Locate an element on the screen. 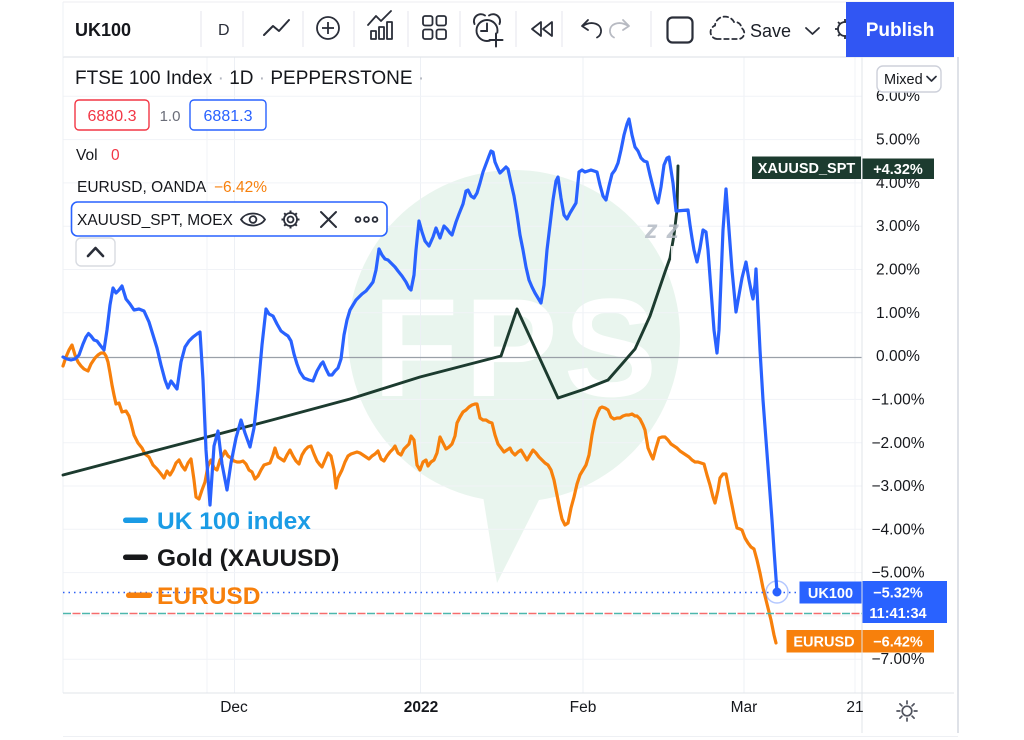  svg-text: Vol is located at coordinates (87, 155).